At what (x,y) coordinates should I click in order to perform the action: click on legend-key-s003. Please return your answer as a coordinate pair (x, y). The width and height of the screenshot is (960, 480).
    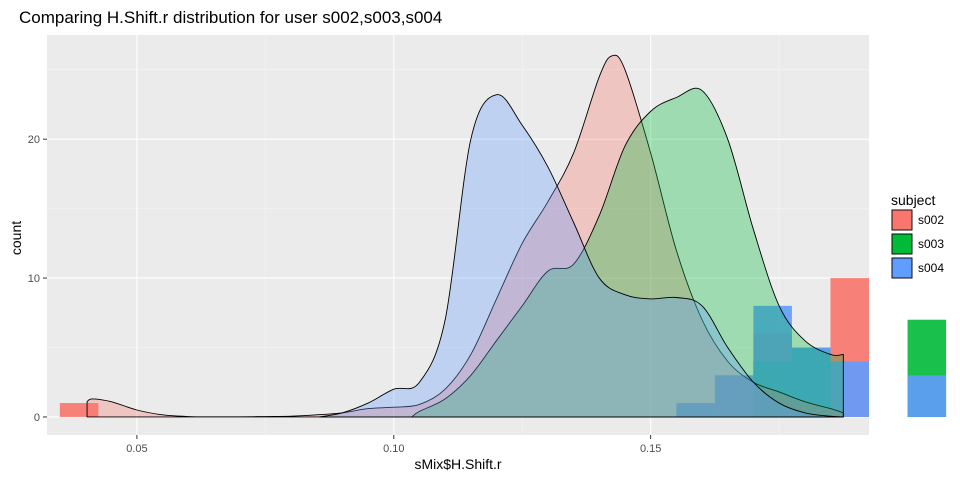
    Looking at the image, I should click on (902, 244).